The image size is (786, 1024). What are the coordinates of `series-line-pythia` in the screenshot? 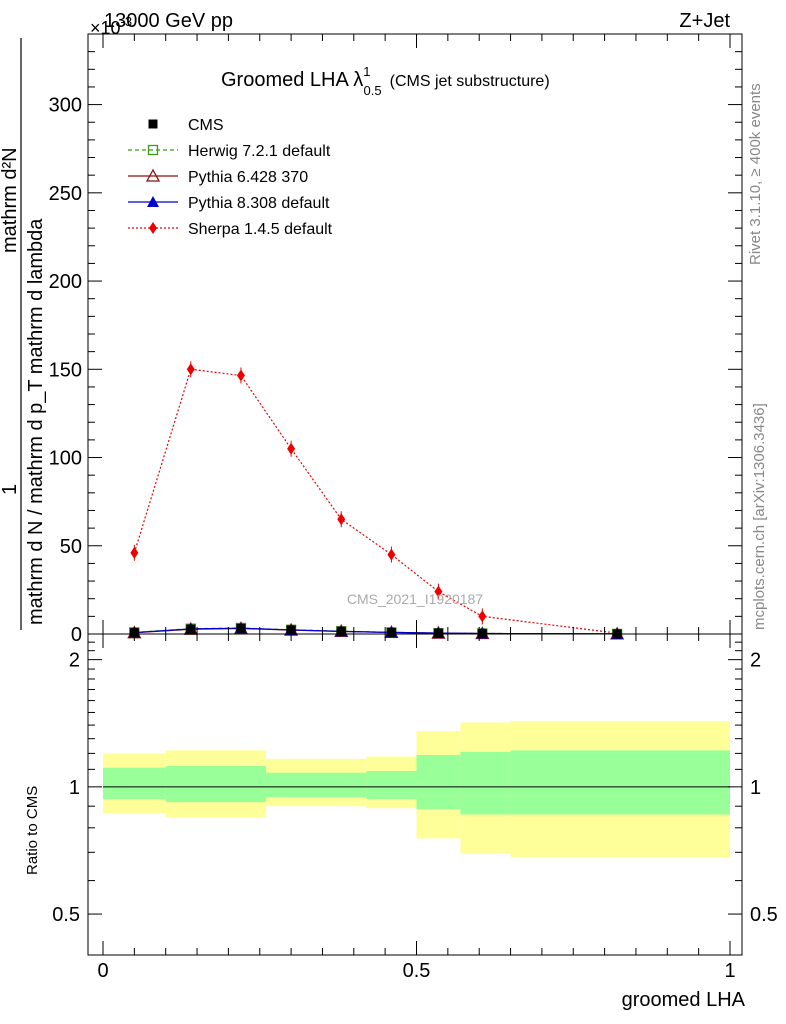 It's located at (376, 631).